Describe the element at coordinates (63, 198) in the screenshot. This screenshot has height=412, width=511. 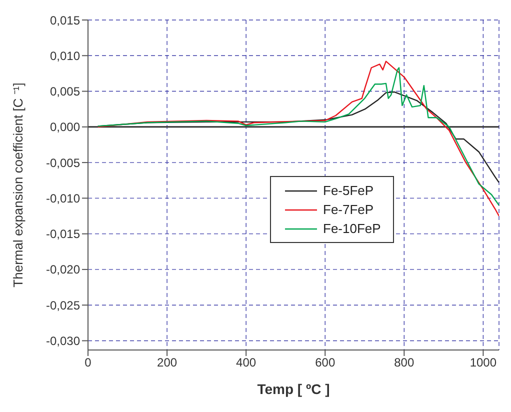
I see `y-tick-label: -0,010` at that location.